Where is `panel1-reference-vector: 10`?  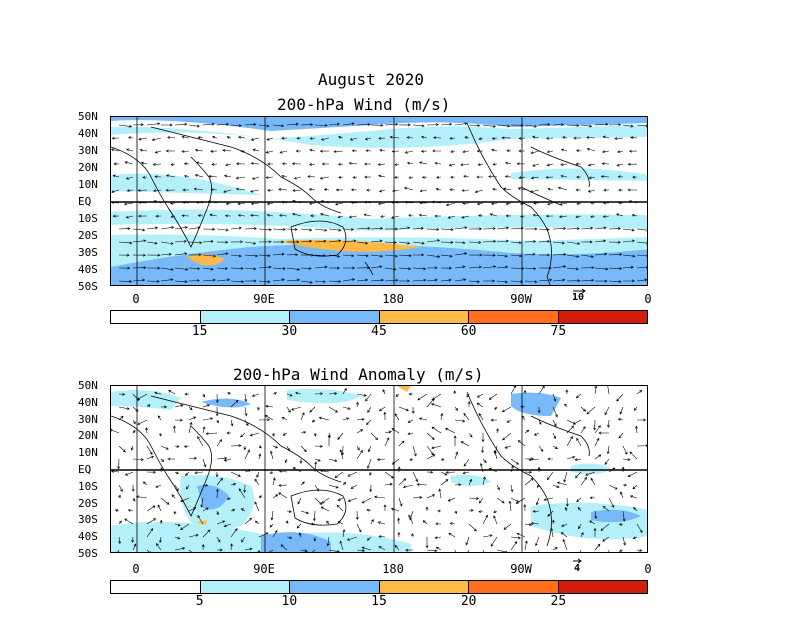 panel1-reference-vector: 10 is located at coordinates (578, 297).